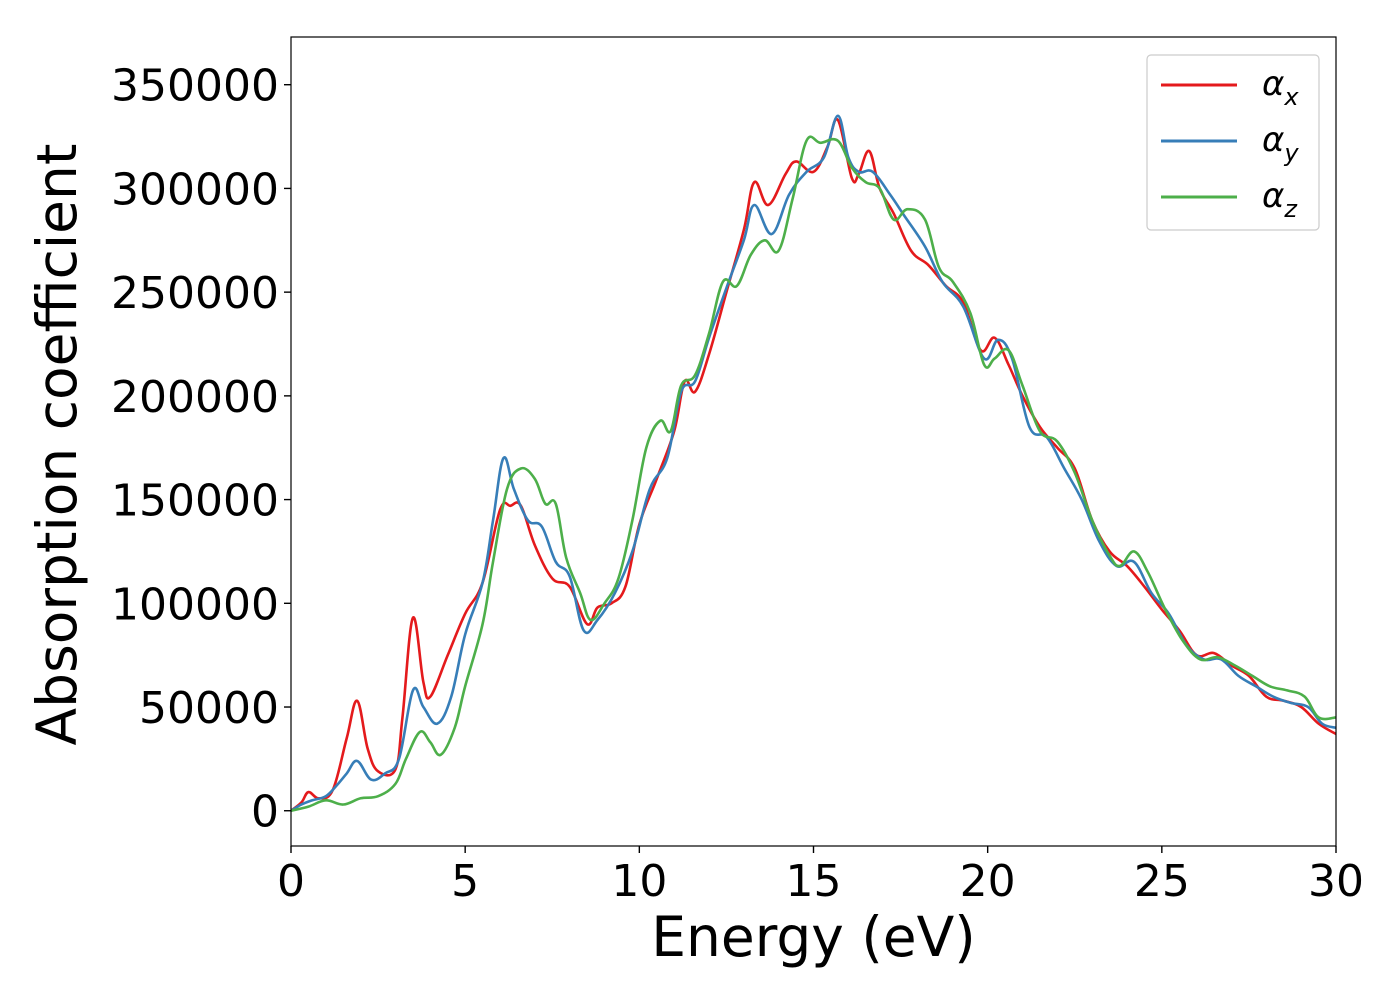 This screenshot has width=1400, height=1000. I want to click on x-tick-label: 0, so click(291, 881).